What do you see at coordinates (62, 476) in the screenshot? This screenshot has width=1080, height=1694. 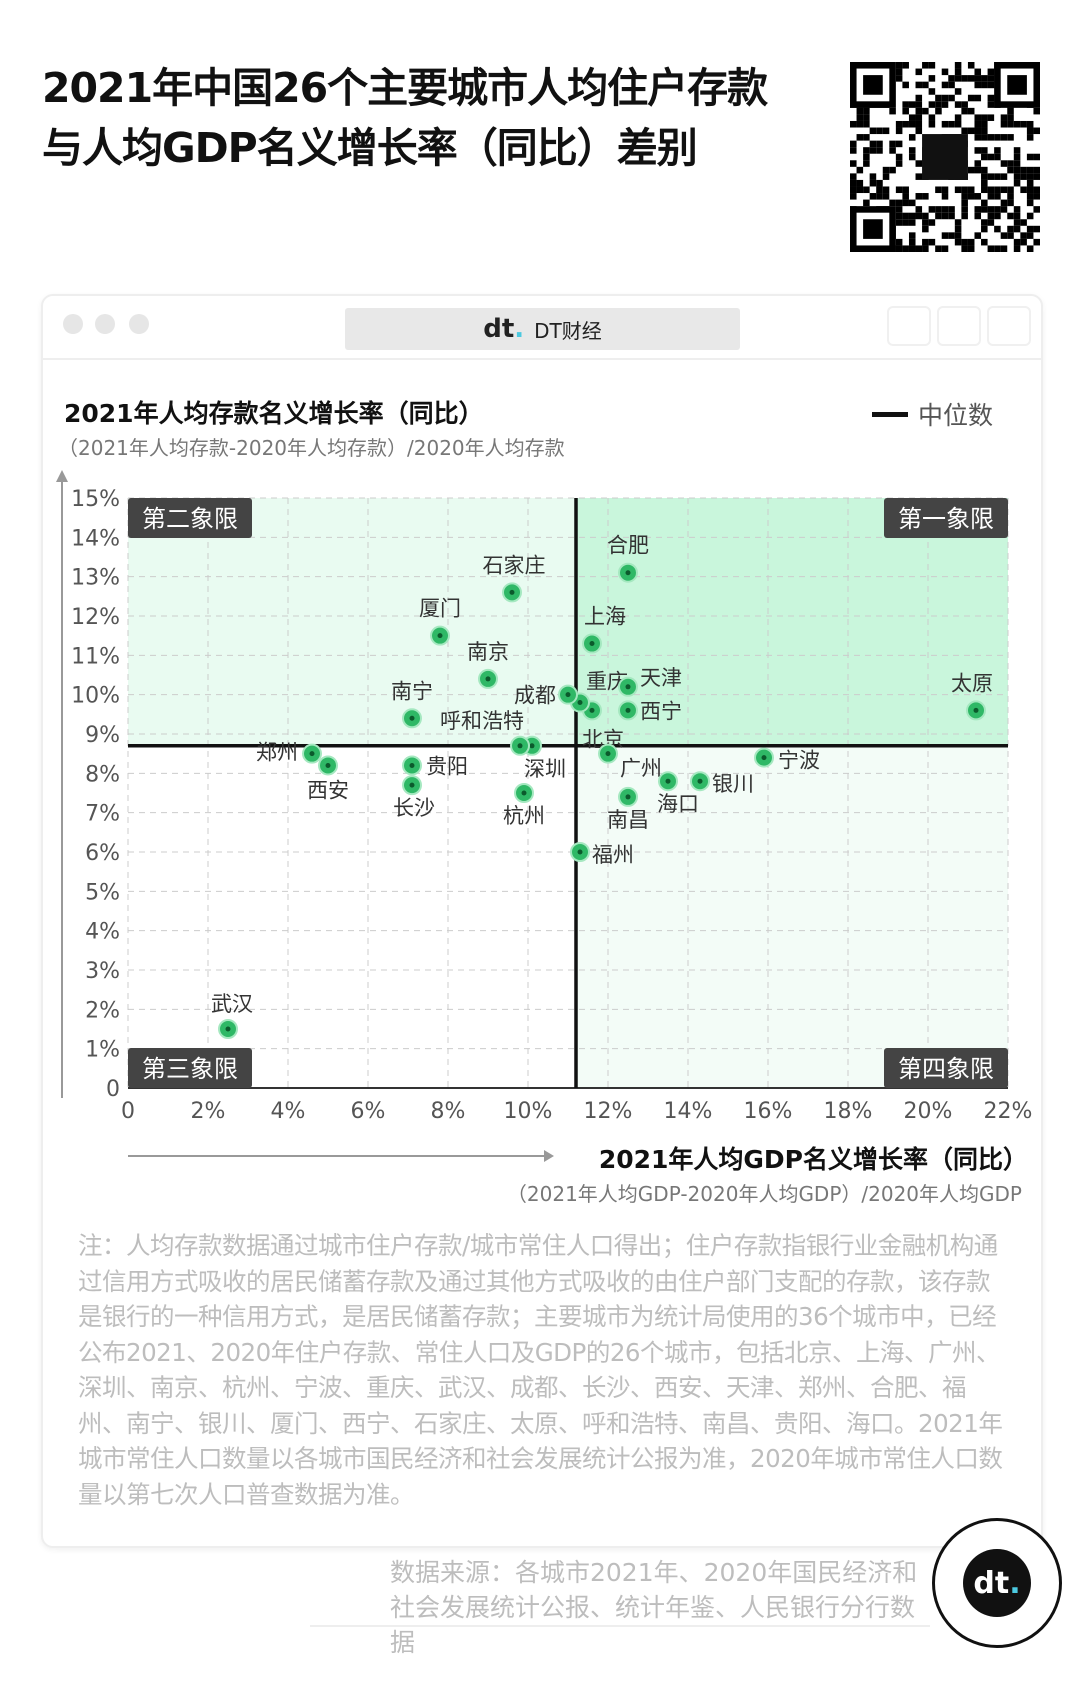 I see `y-axis-arrow` at bounding box center [62, 476].